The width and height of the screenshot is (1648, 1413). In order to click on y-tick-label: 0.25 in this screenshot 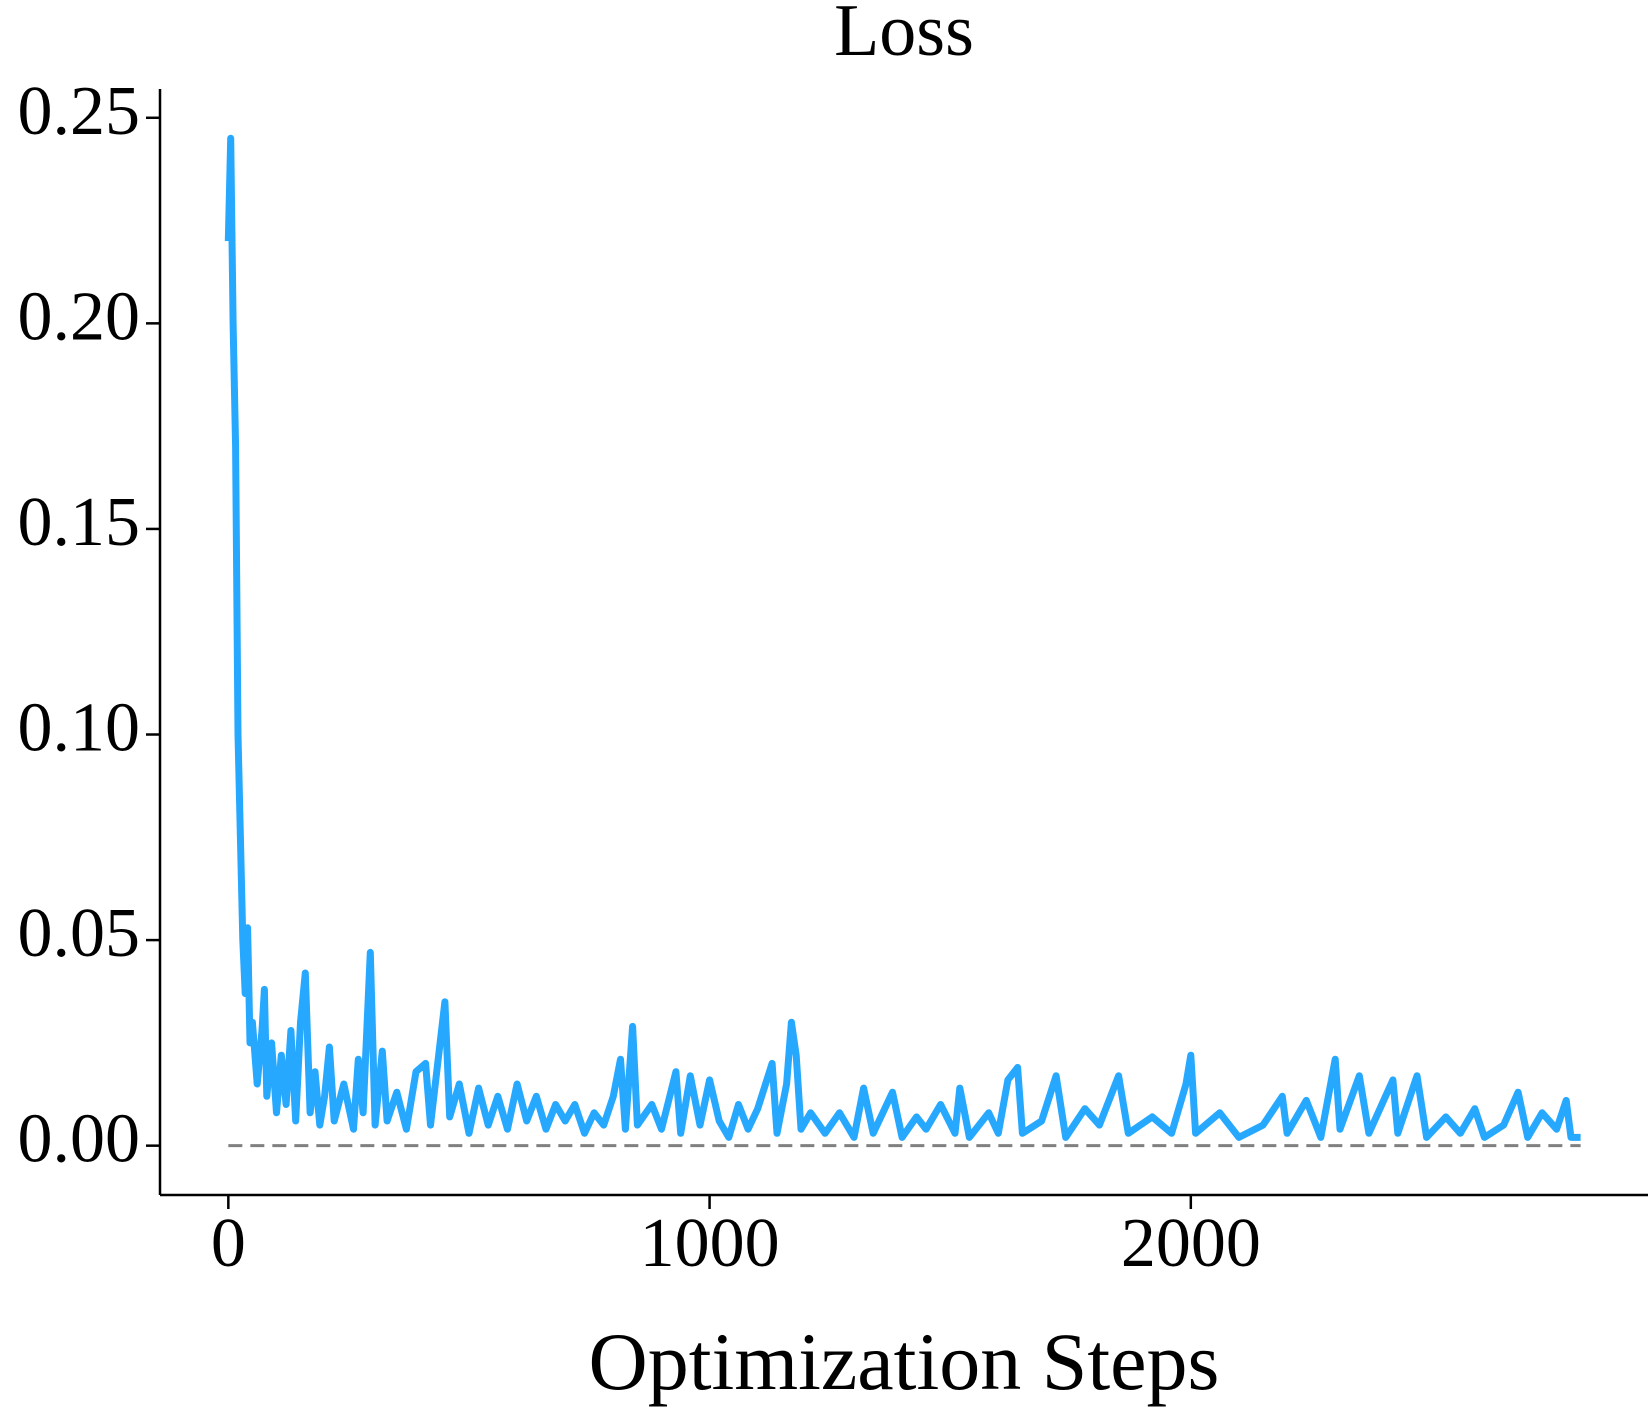, I will do `click(79, 111)`.